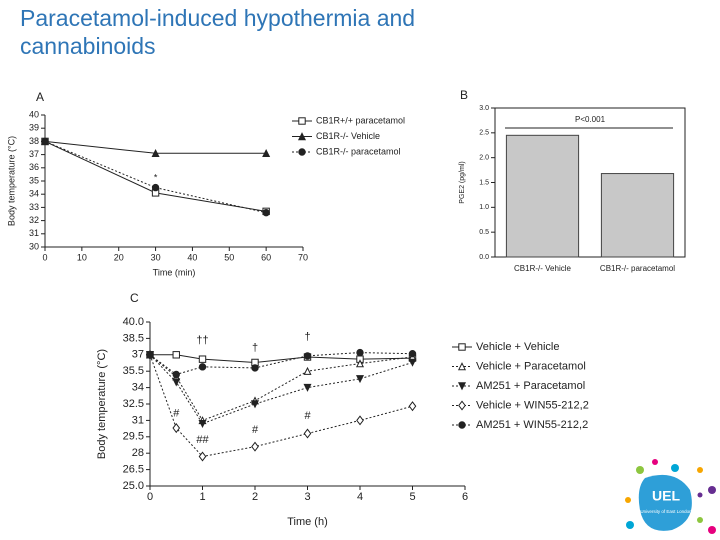  I want to click on y-tick-label: 36, so click(34, 167).